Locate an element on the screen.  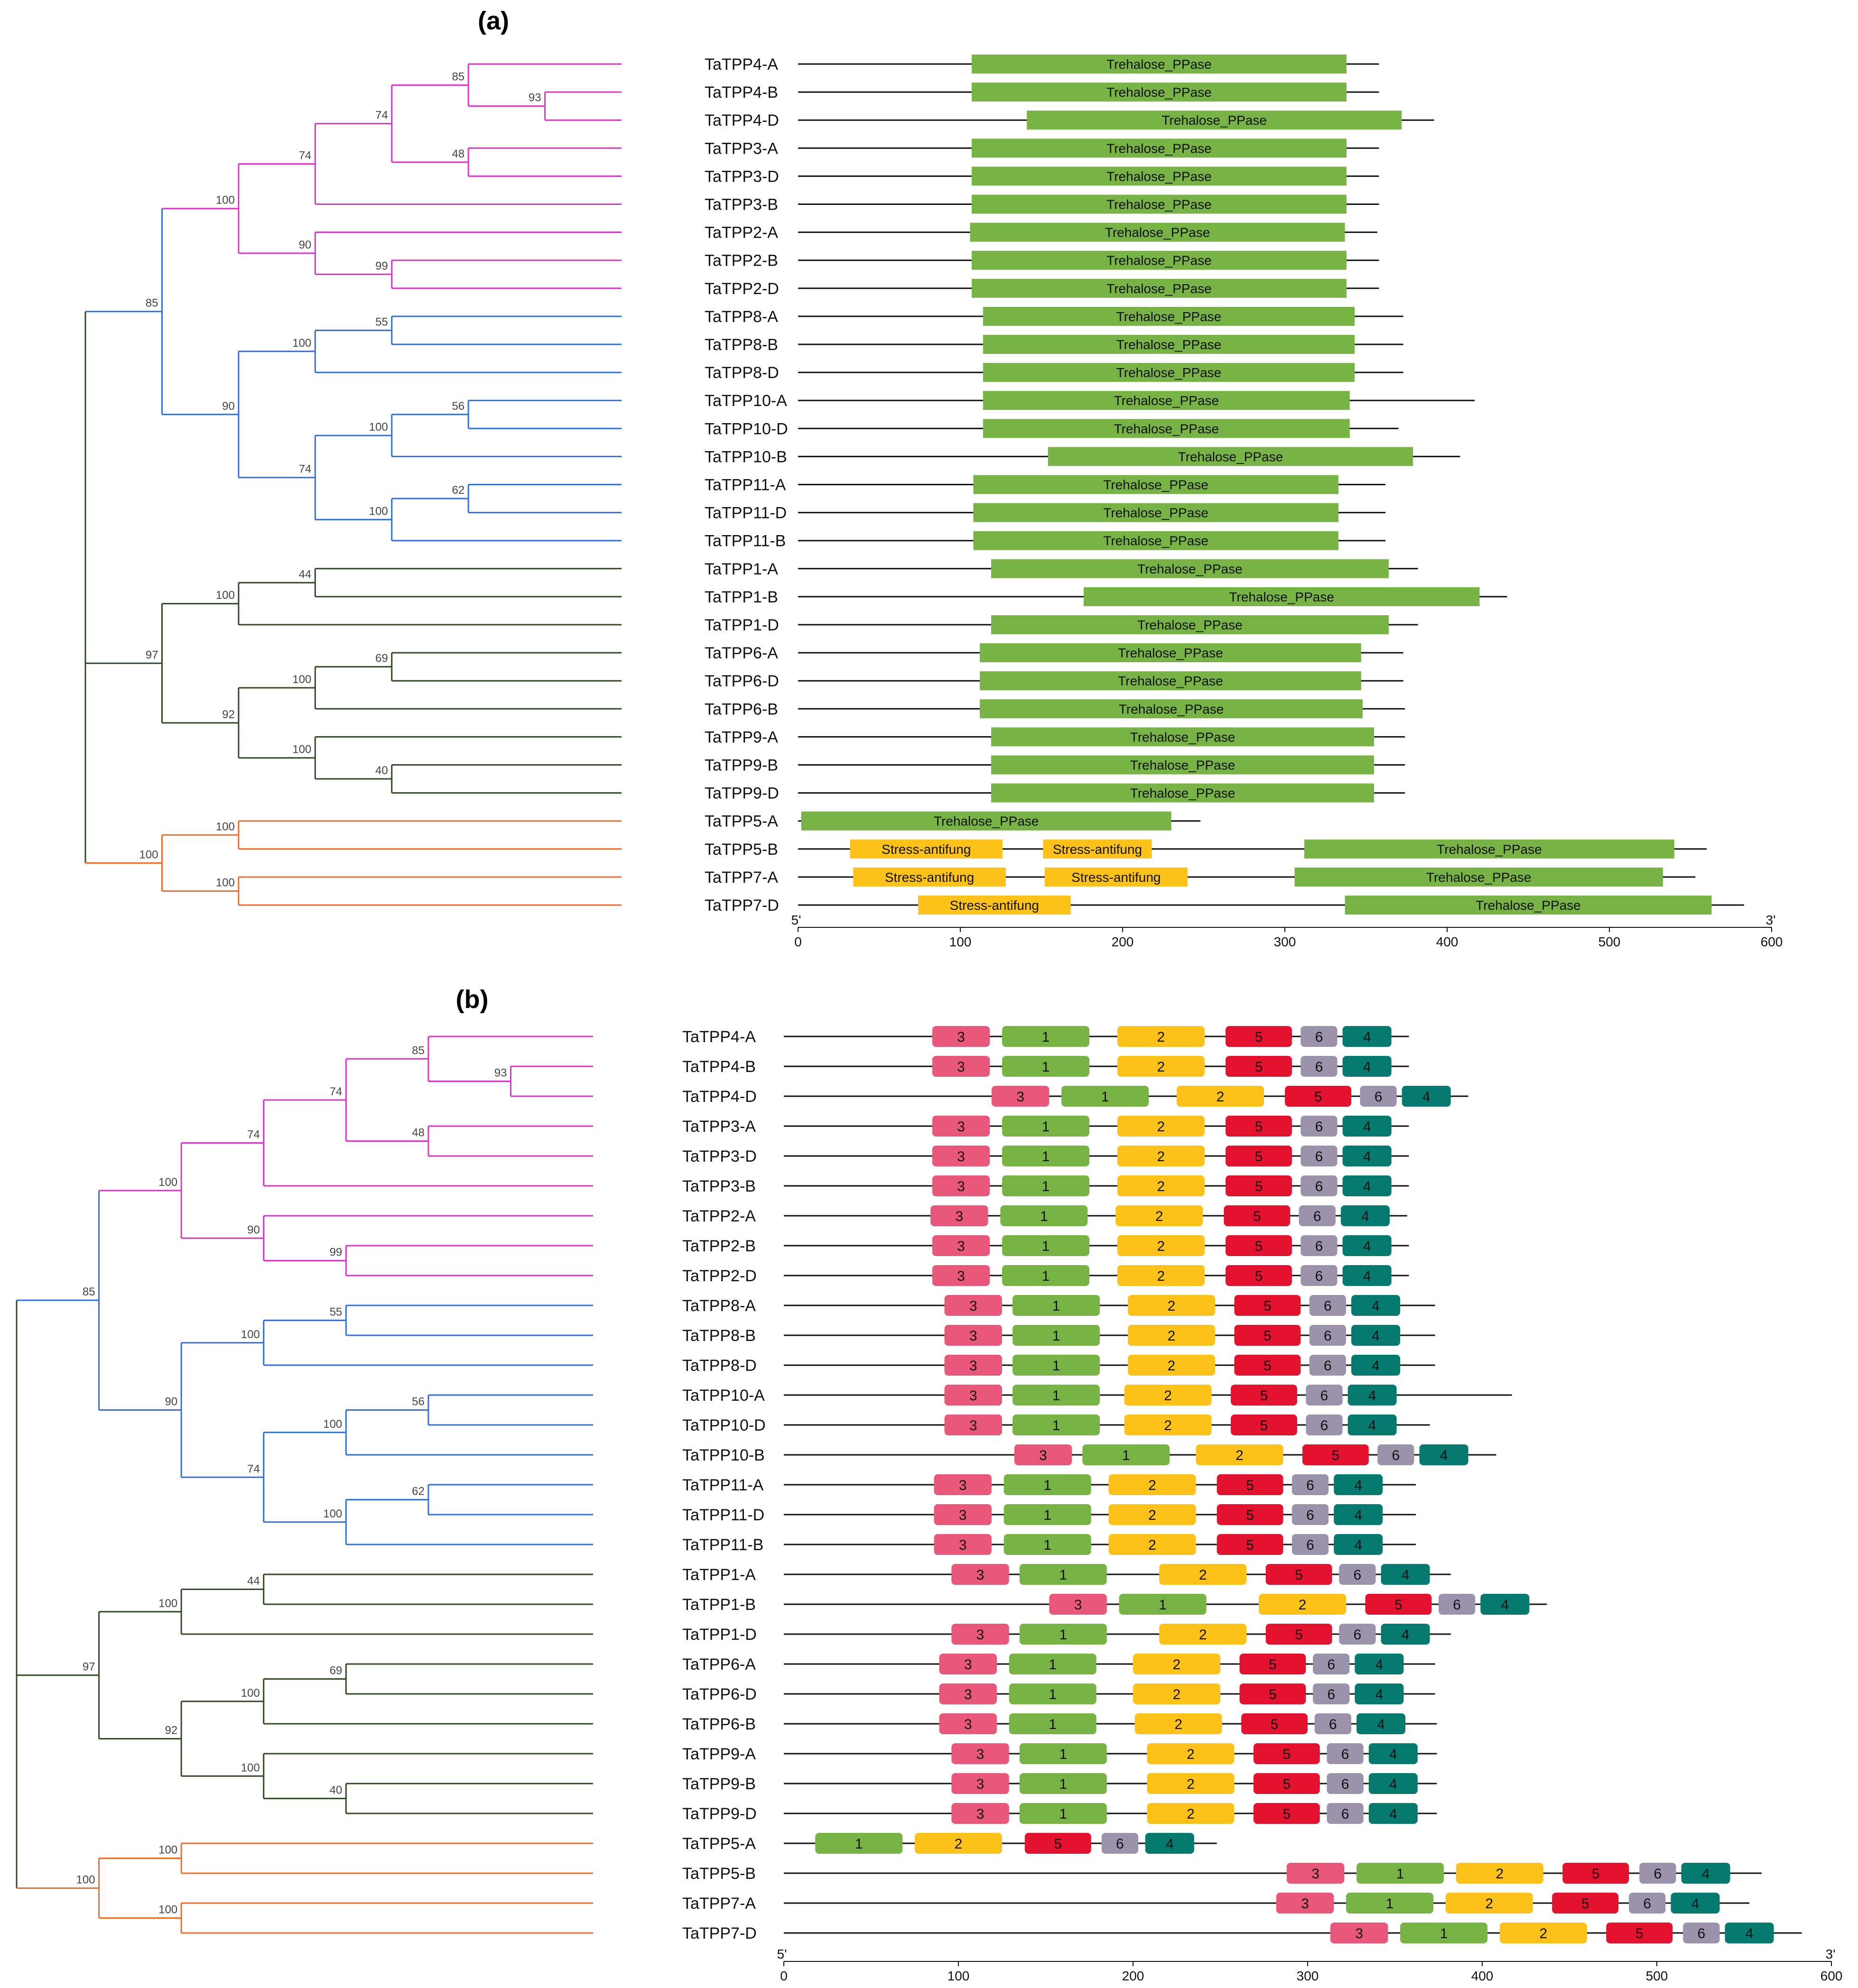
gene-label: TaTPP9-A is located at coordinates (742, 737).